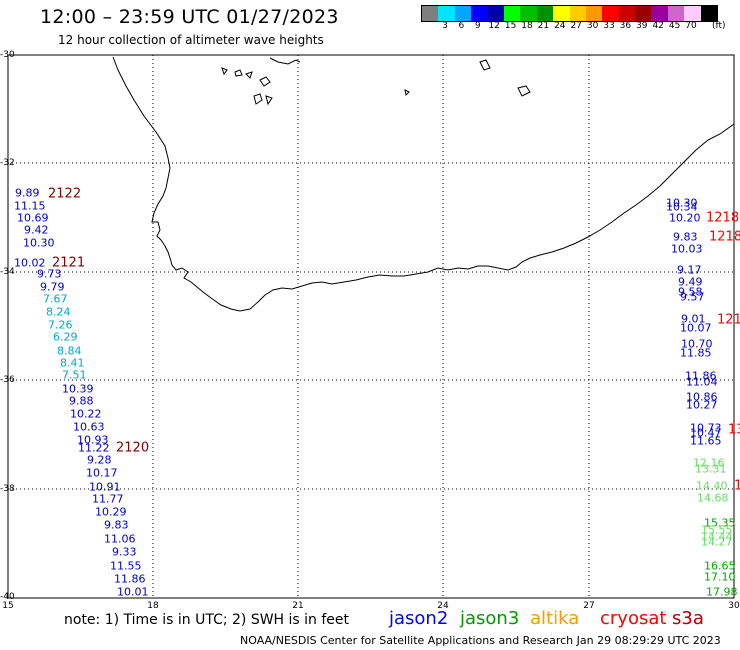 This screenshot has height=650, width=740. I want to click on legend-label: 3, so click(445, 26).